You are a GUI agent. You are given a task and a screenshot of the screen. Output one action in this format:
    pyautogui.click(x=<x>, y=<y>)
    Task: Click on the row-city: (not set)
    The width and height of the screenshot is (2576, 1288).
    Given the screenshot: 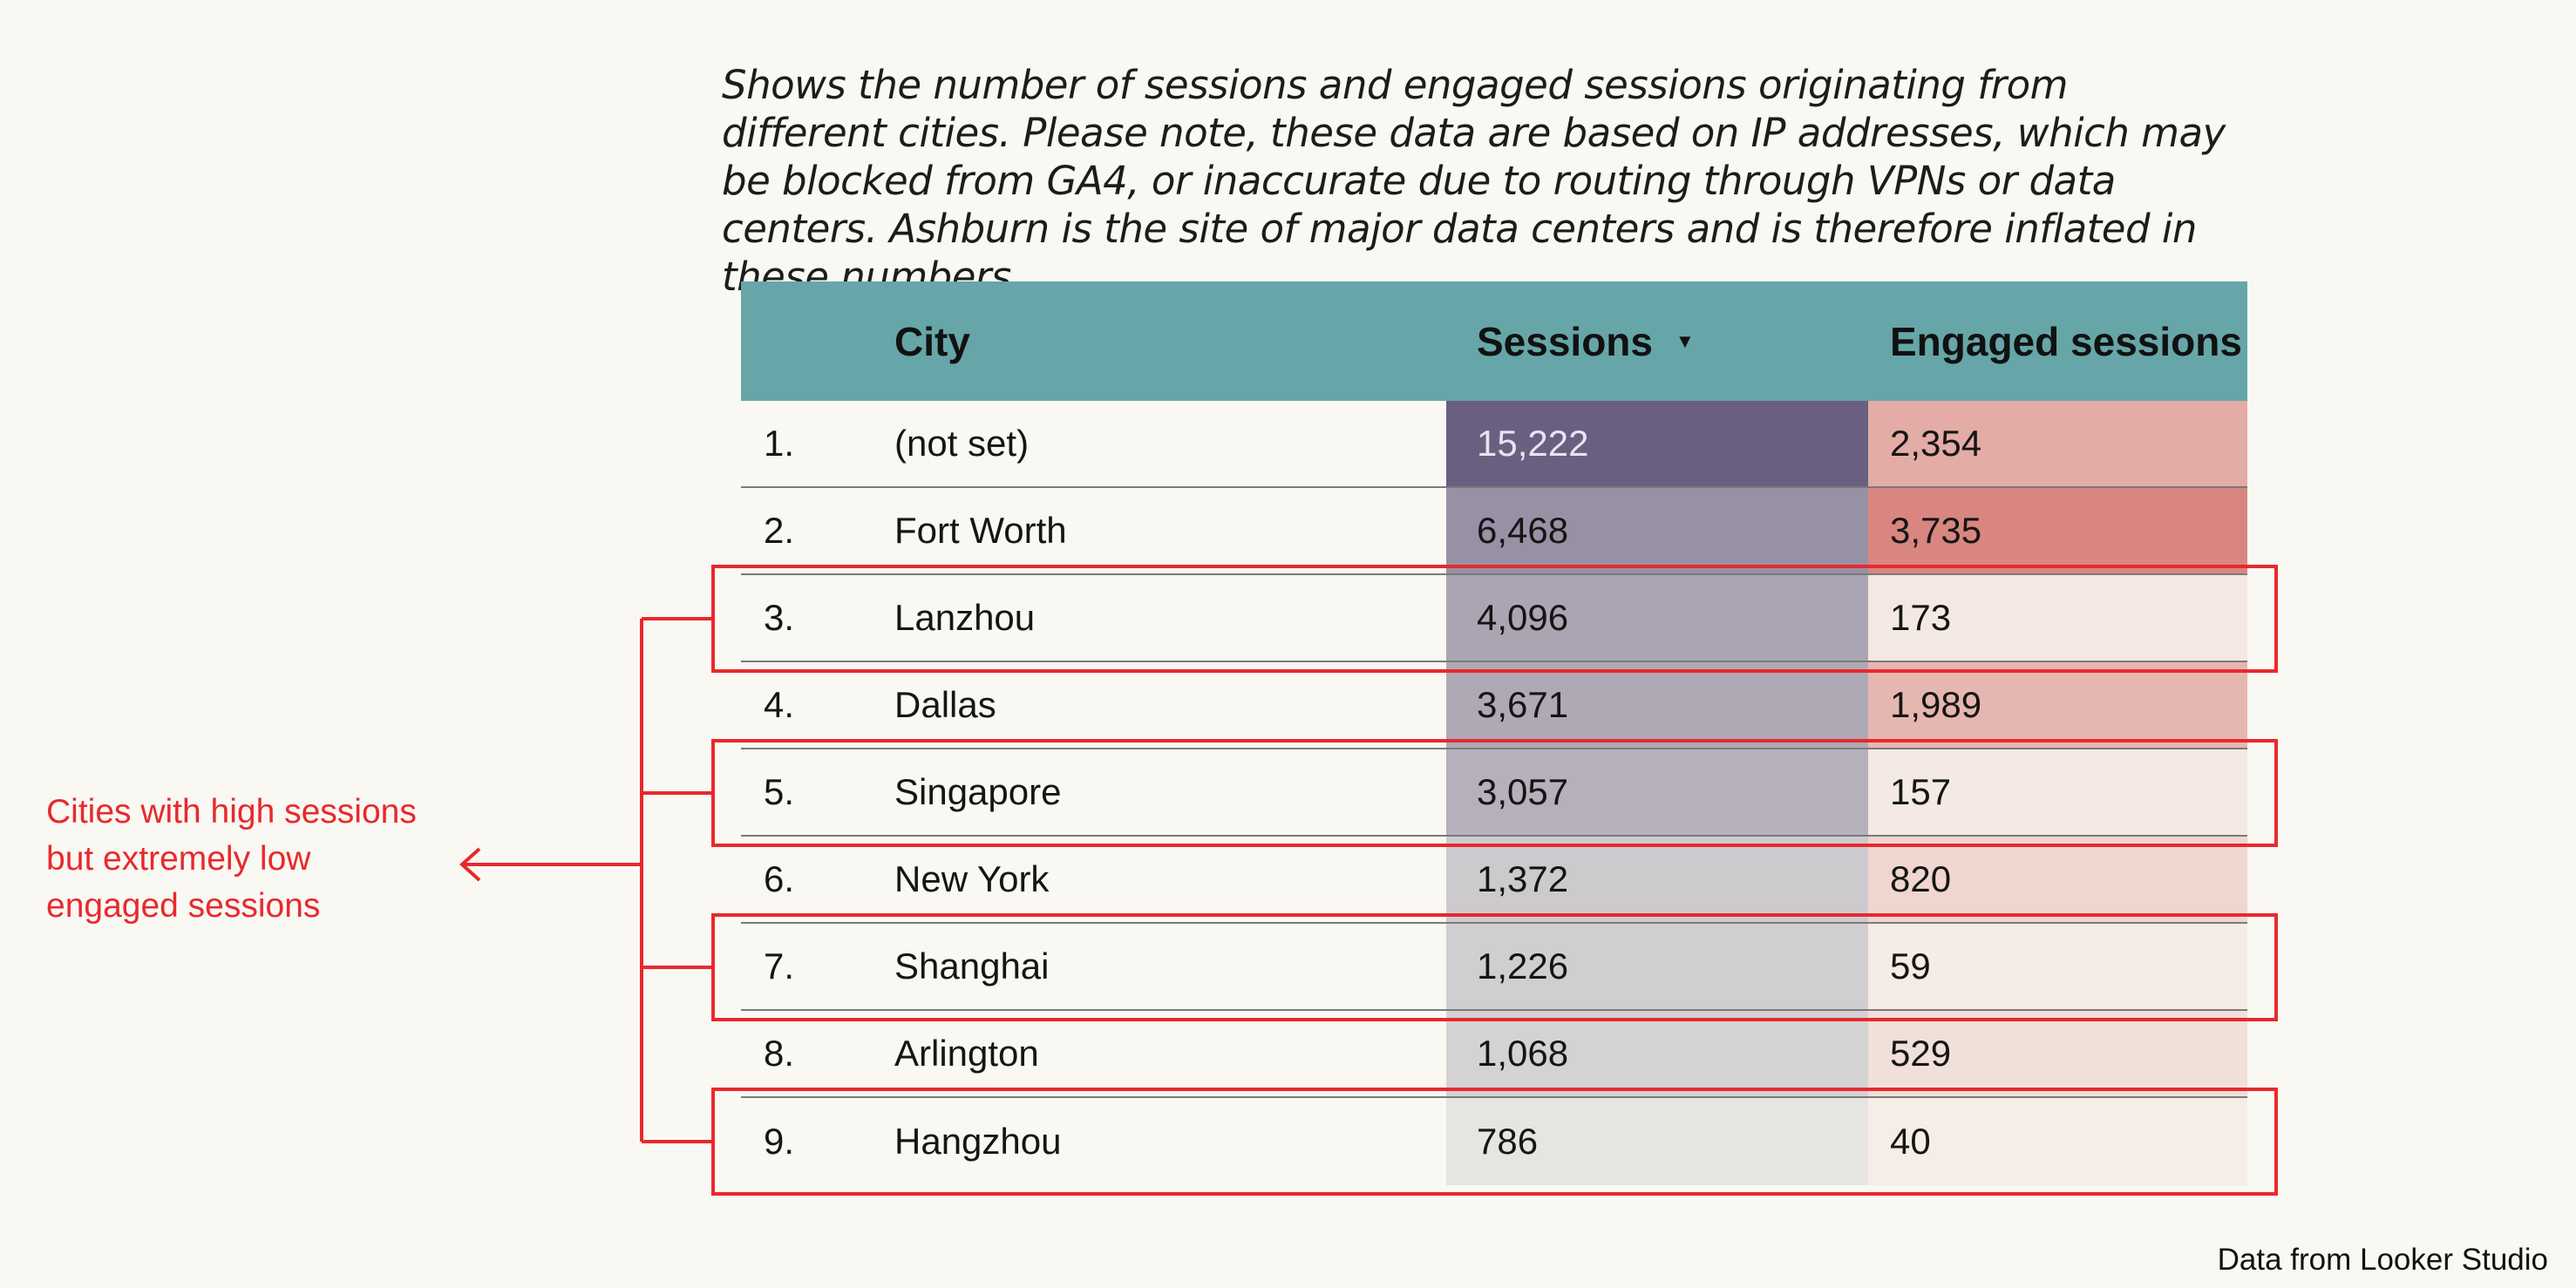 What is the action you would take?
    pyautogui.click(x=962, y=444)
    